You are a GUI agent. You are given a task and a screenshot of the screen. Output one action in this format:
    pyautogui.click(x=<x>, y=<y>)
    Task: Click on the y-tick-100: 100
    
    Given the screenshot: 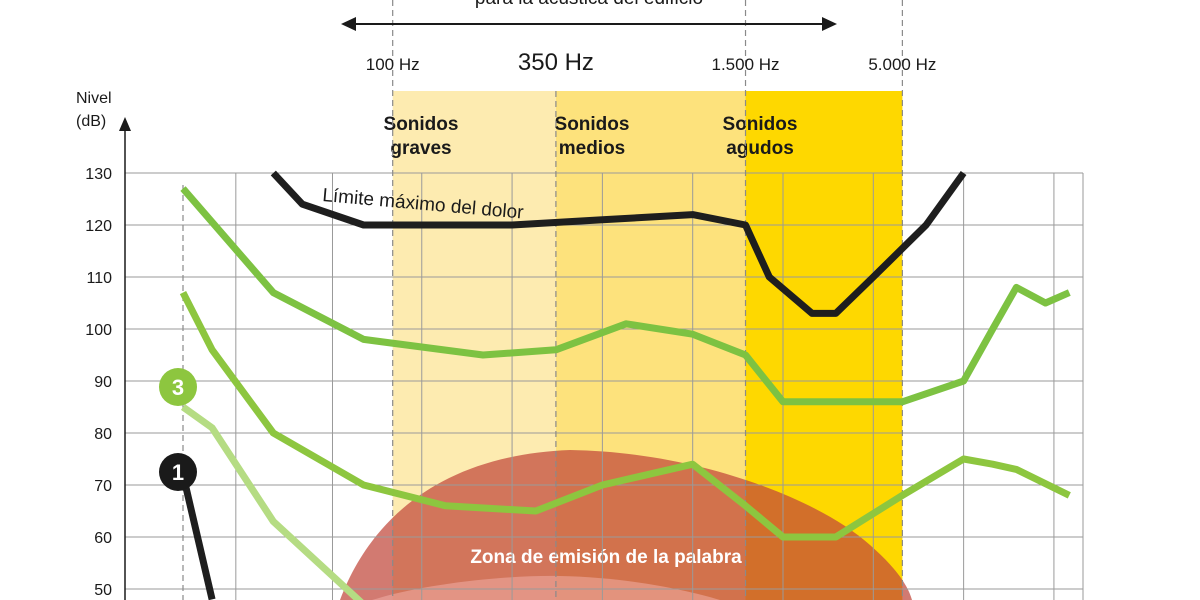 What is the action you would take?
    pyautogui.click(x=98, y=330)
    